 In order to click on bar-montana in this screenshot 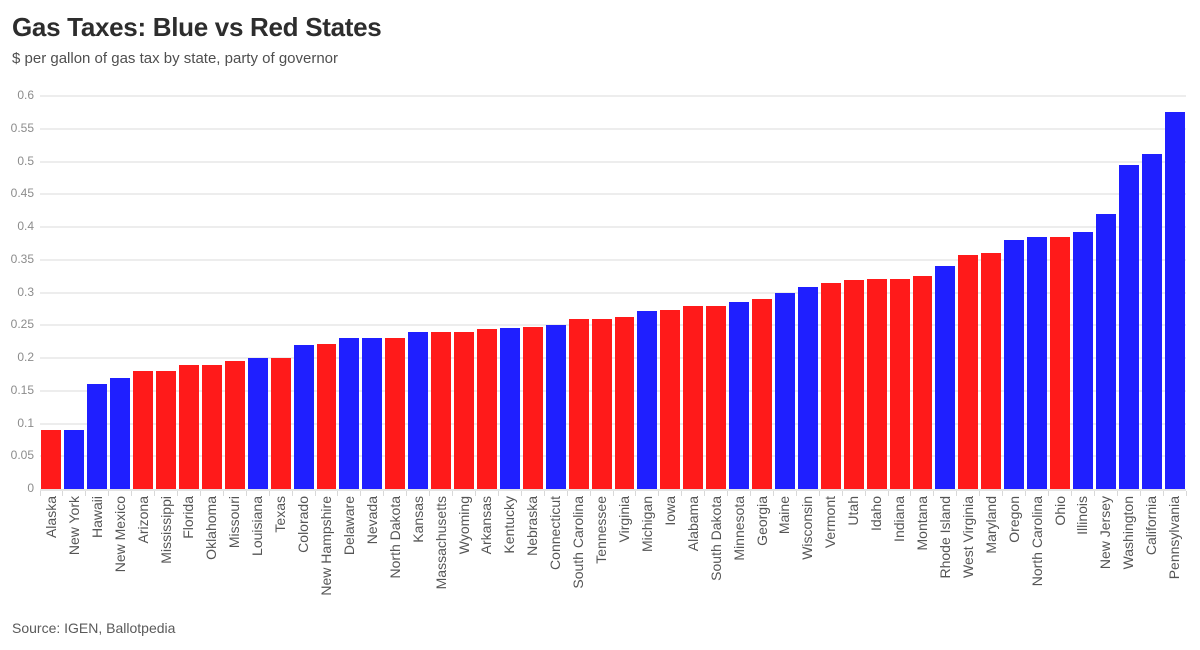, I will do `click(922, 382)`.